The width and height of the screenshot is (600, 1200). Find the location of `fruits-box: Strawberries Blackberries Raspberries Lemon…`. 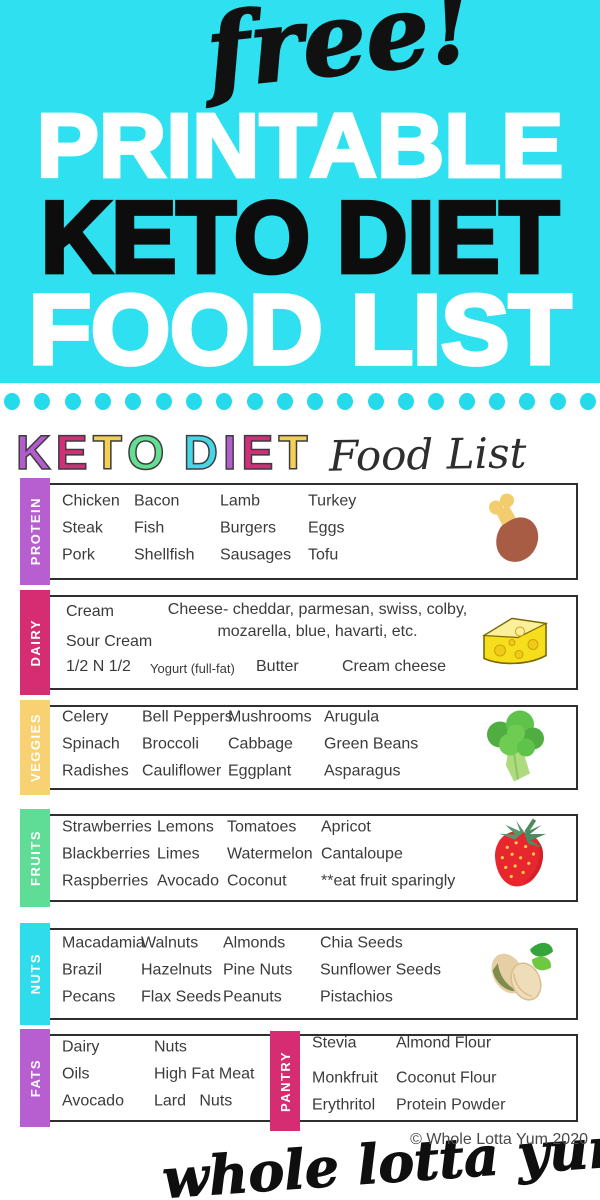

fruits-box: Strawberries Blackberries Raspberries Lemon… is located at coordinates (313, 858).